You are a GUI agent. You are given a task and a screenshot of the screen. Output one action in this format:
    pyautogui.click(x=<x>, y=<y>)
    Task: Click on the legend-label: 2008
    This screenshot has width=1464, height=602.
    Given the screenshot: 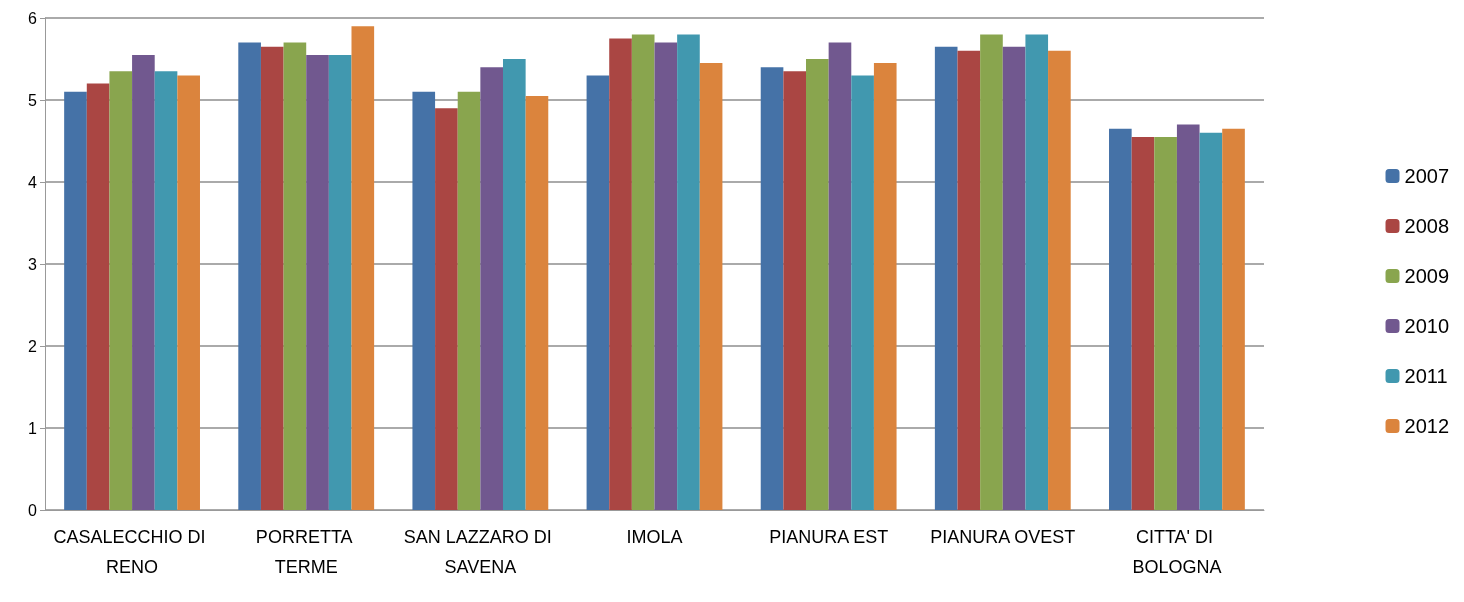 What is the action you would take?
    pyautogui.click(x=1427, y=226)
    